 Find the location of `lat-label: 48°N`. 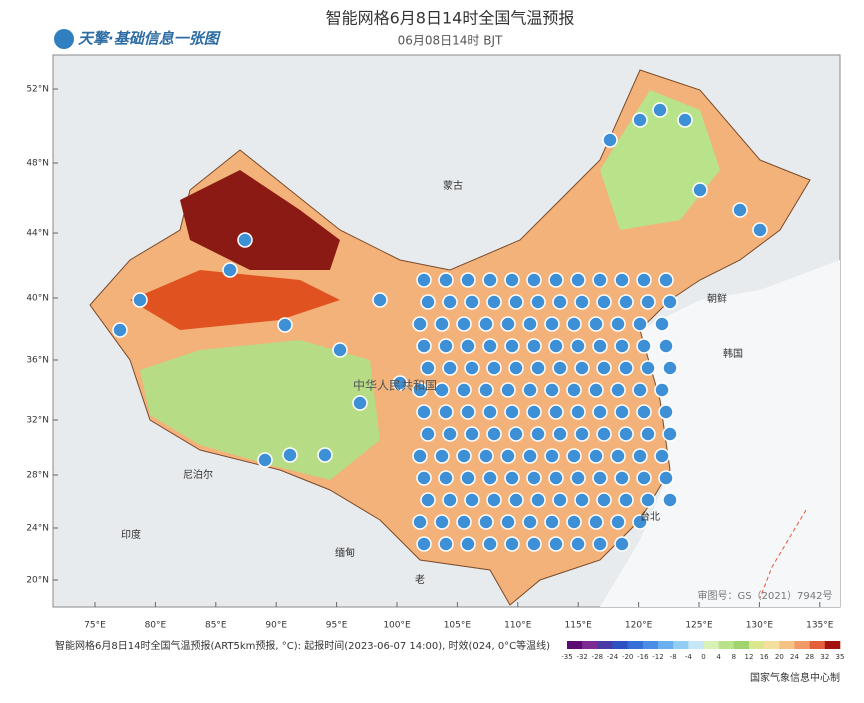

lat-label: 48°N is located at coordinates (37, 164).